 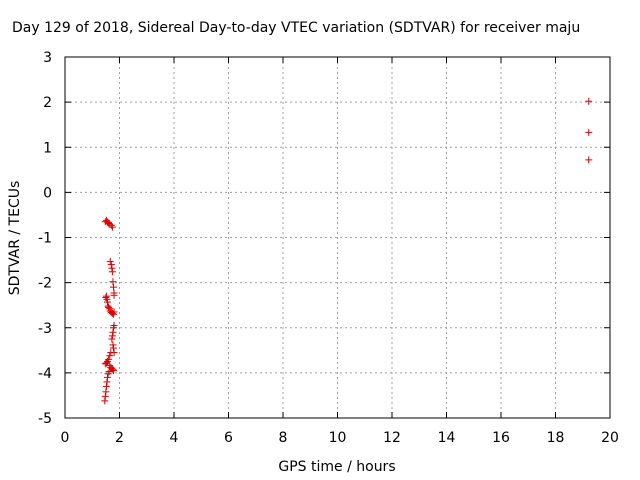 What do you see at coordinates (556, 438) in the screenshot?
I see `x-tick-label: 18` at bounding box center [556, 438].